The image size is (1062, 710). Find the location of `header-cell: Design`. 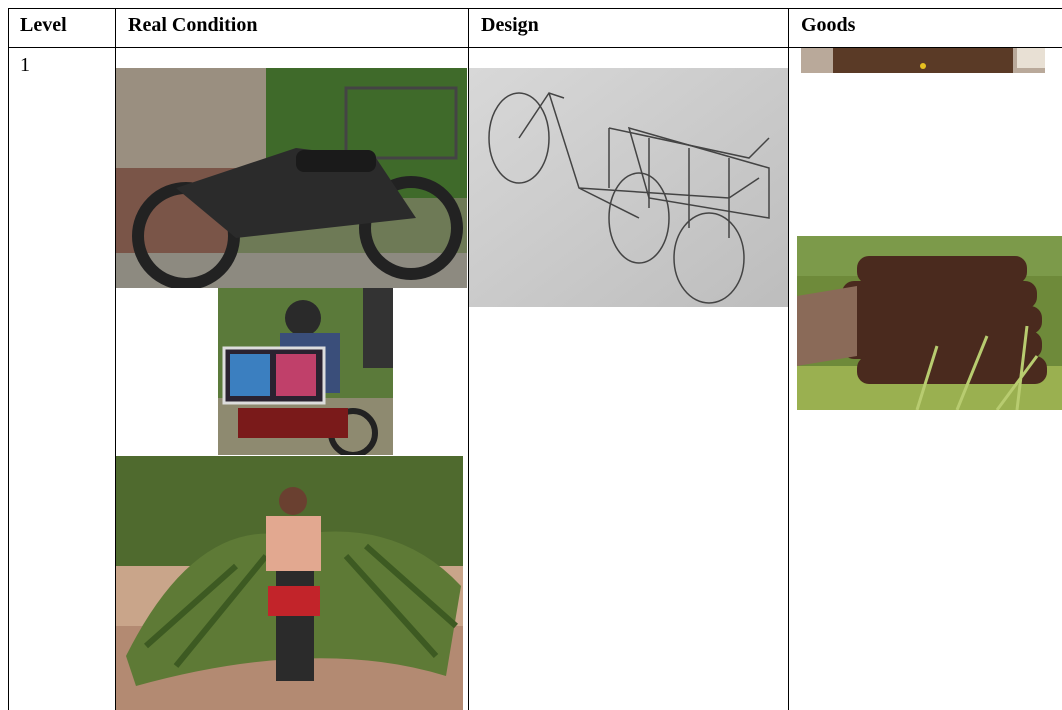

header-cell: Design is located at coordinates (510, 25).